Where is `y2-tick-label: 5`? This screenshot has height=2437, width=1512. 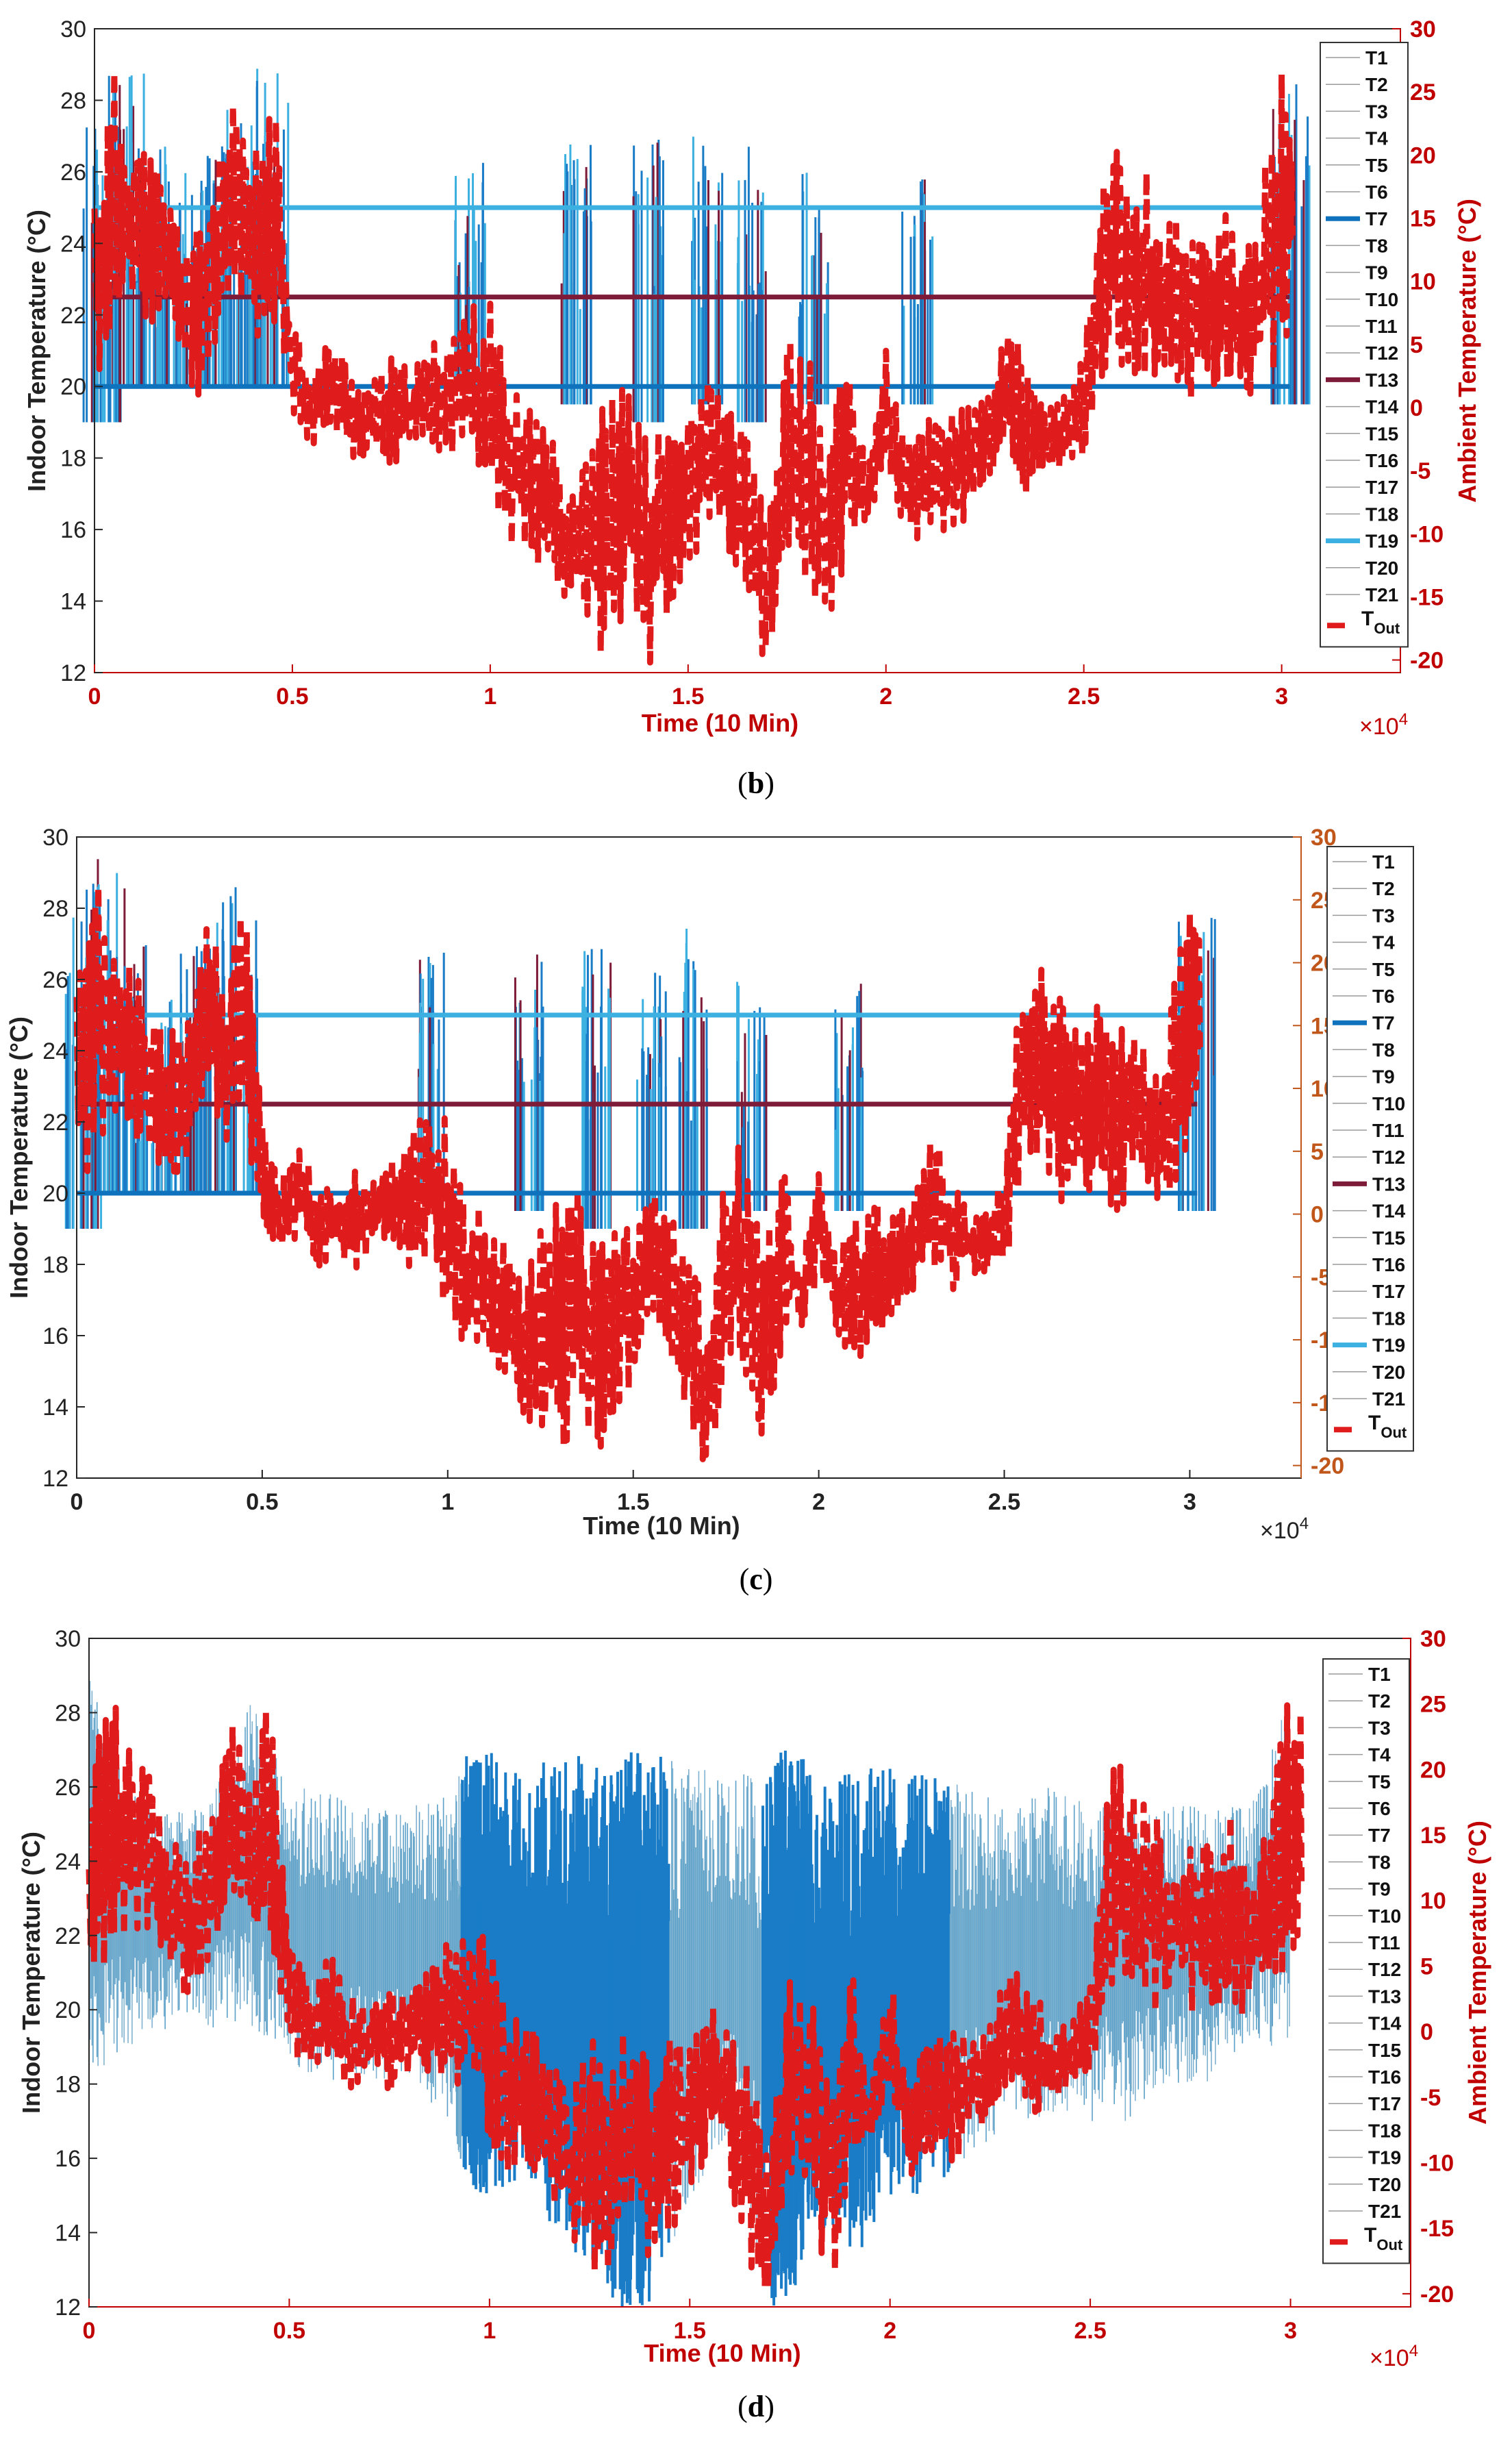 y2-tick-label: 5 is located at coordinates (1317, 1152).